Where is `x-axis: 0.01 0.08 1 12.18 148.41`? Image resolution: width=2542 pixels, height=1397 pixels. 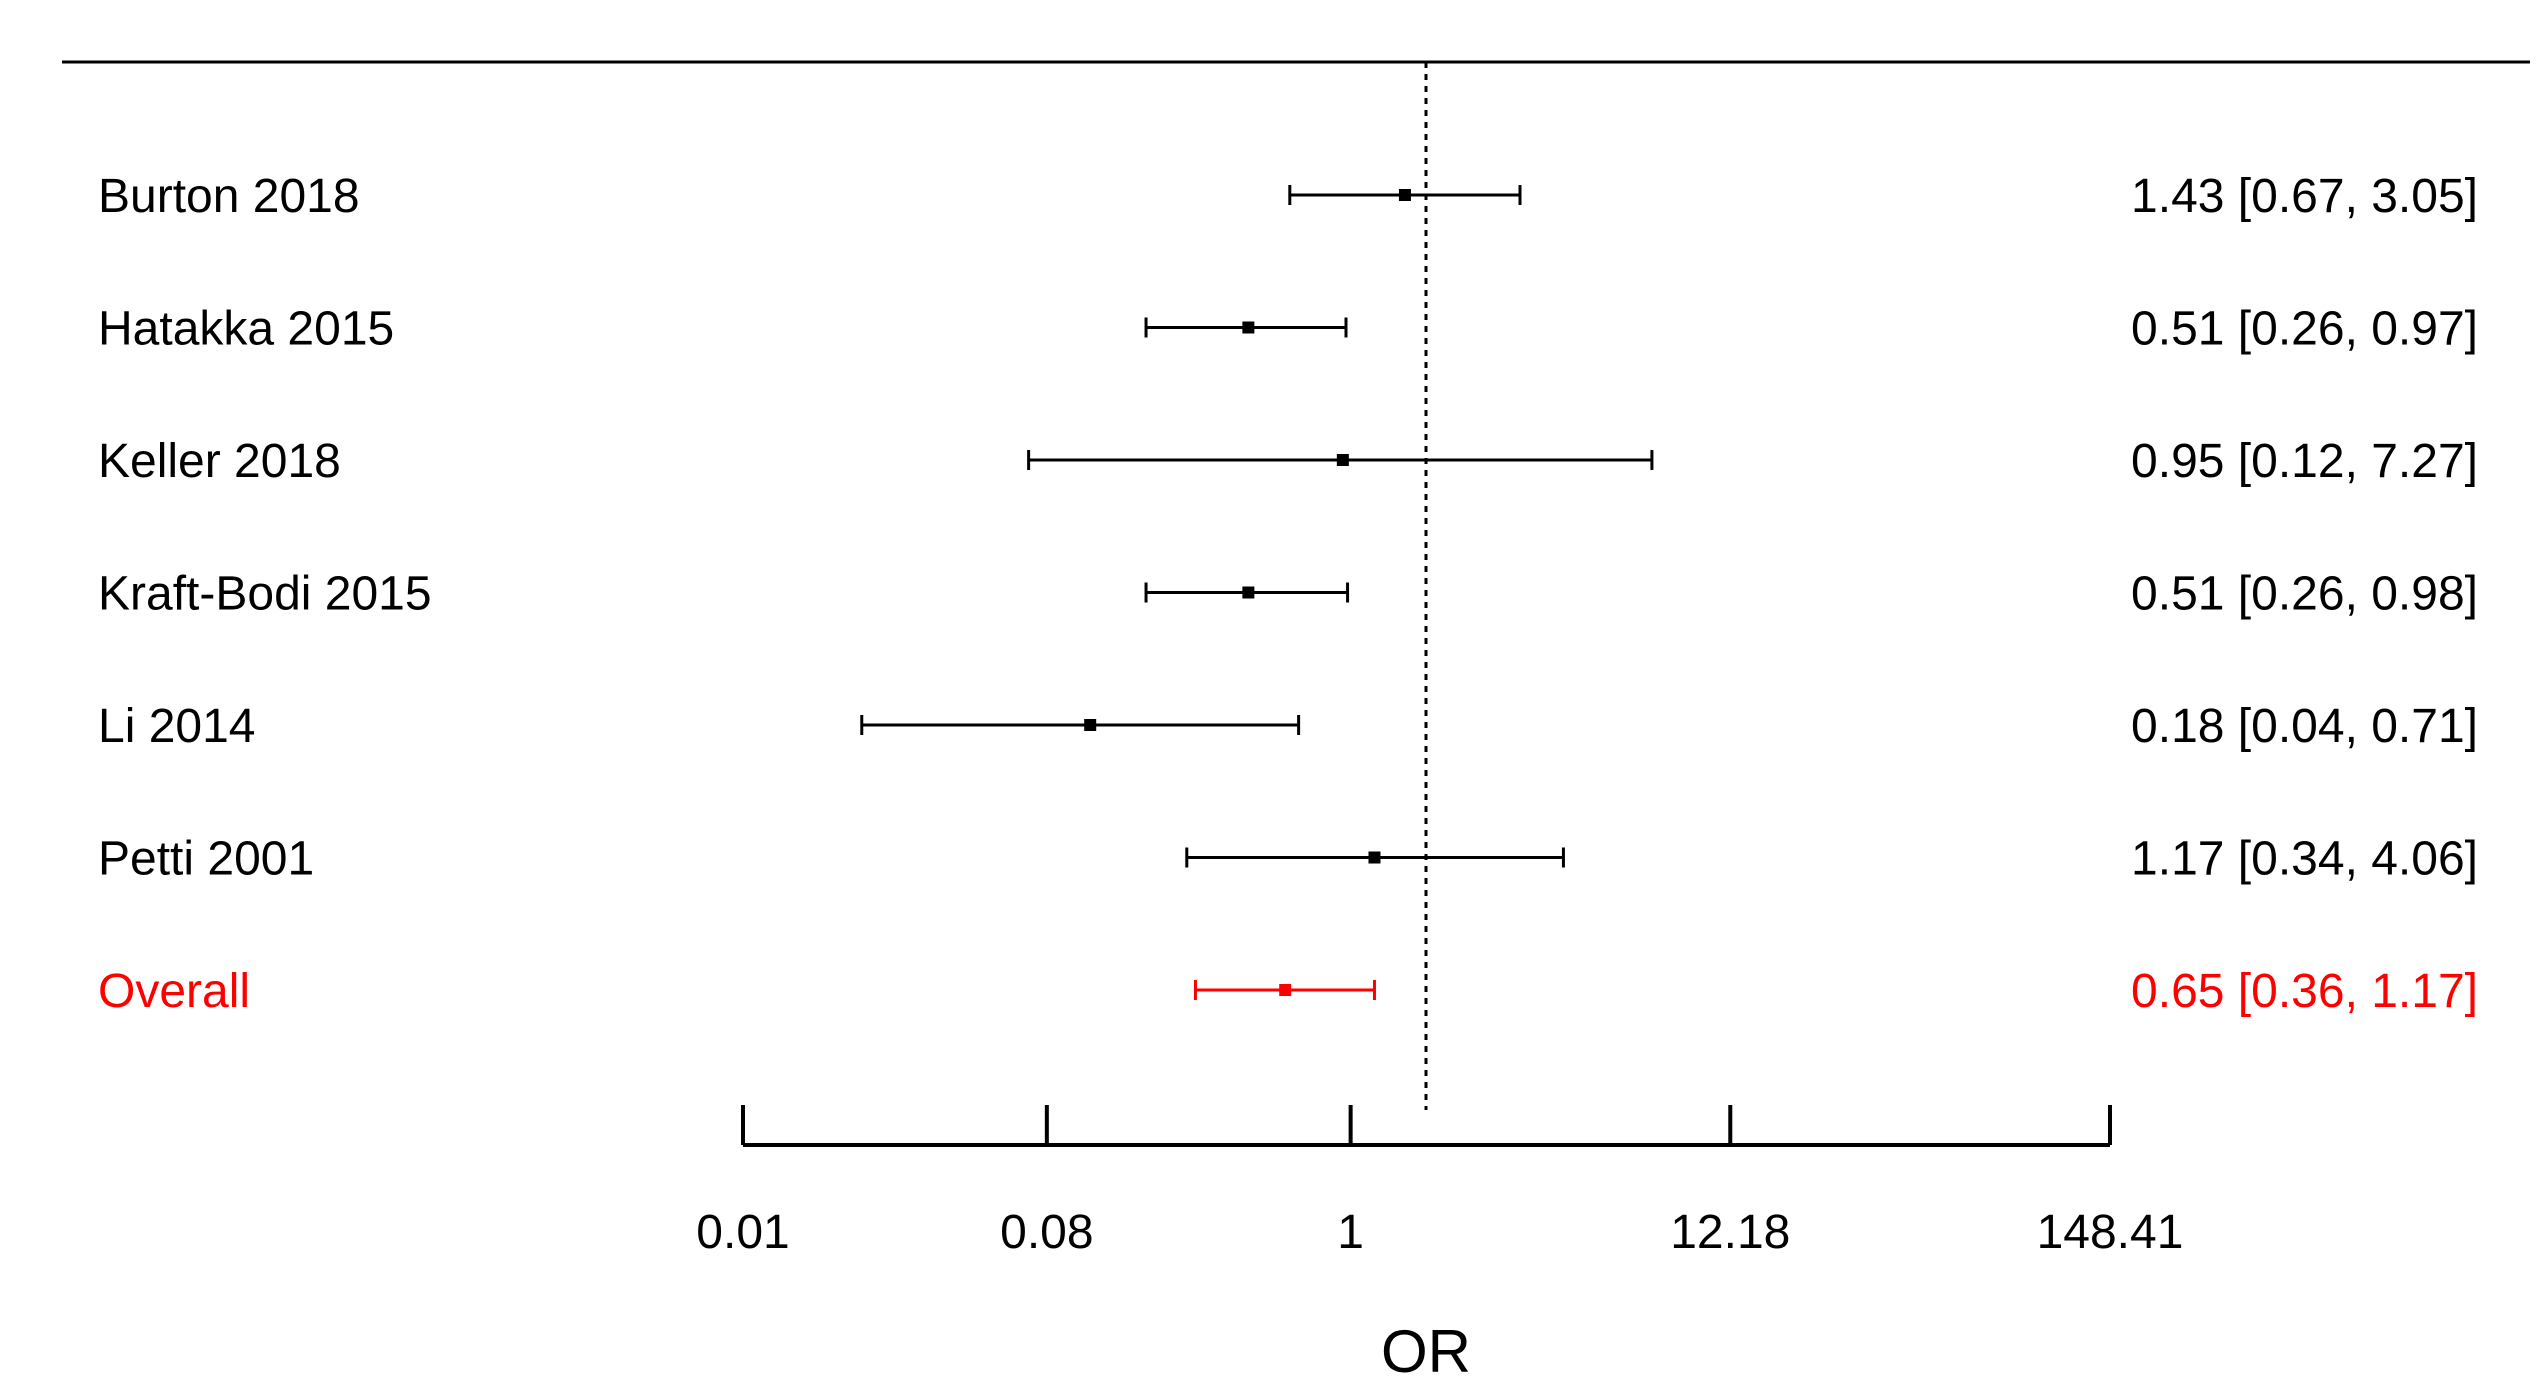
x-axis: 0.01 0.08 1 12.18 148.41 is located at coordinates (1439, 1182).